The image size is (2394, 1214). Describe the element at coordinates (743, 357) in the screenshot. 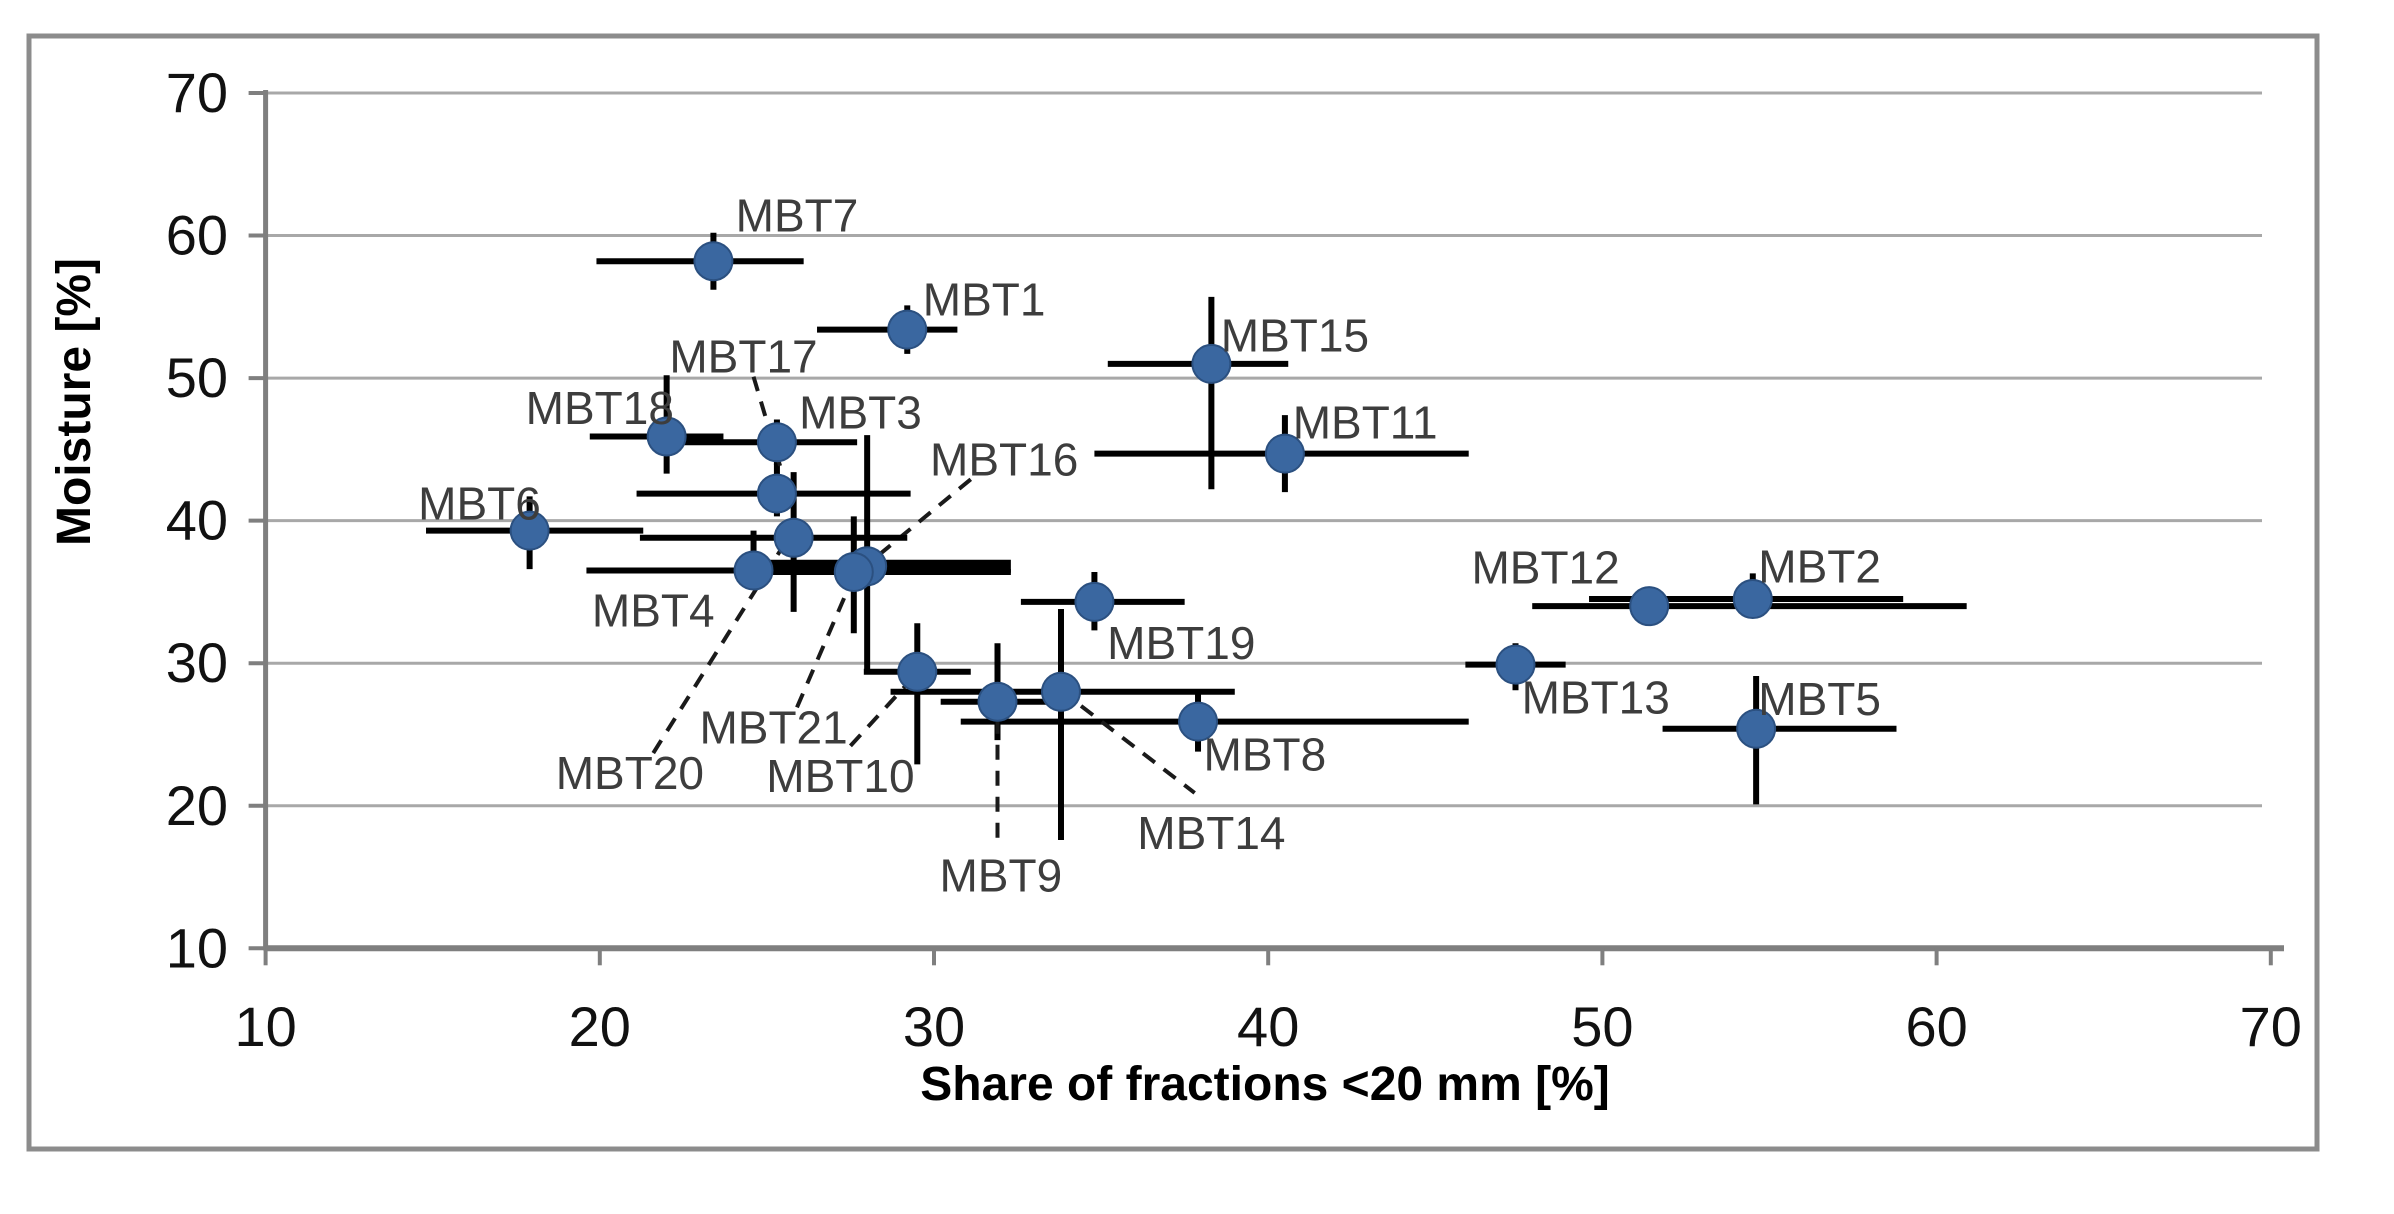

I see `point-label-MBT17: MBT17` at that location.